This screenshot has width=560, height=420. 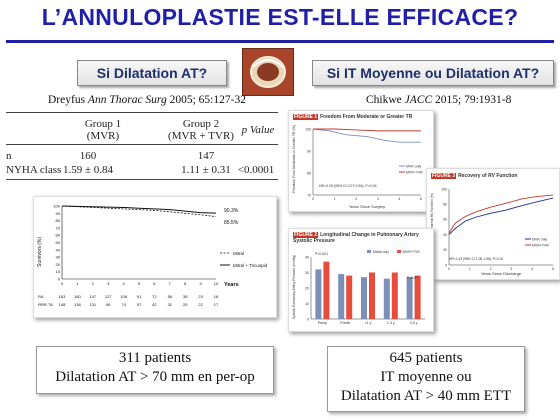 I want to click on fig1-line-mvr-only, so click(x=366, y=135).